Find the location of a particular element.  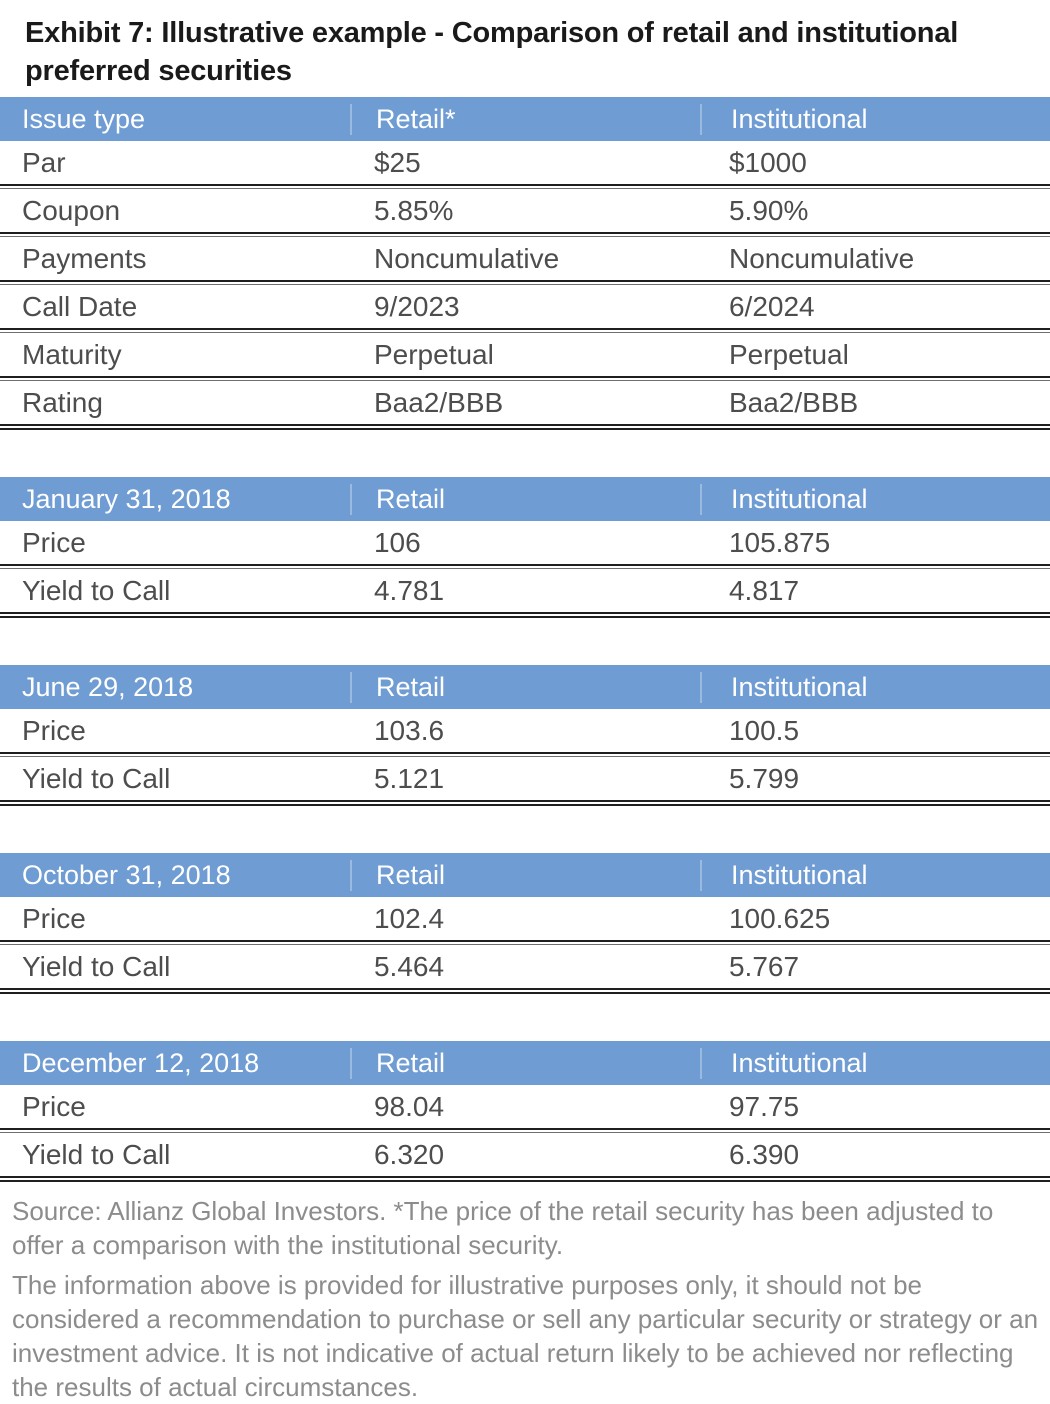

table-row-payments: Payments Noncumulative Noncumulative is located at coordinates (525, 258).